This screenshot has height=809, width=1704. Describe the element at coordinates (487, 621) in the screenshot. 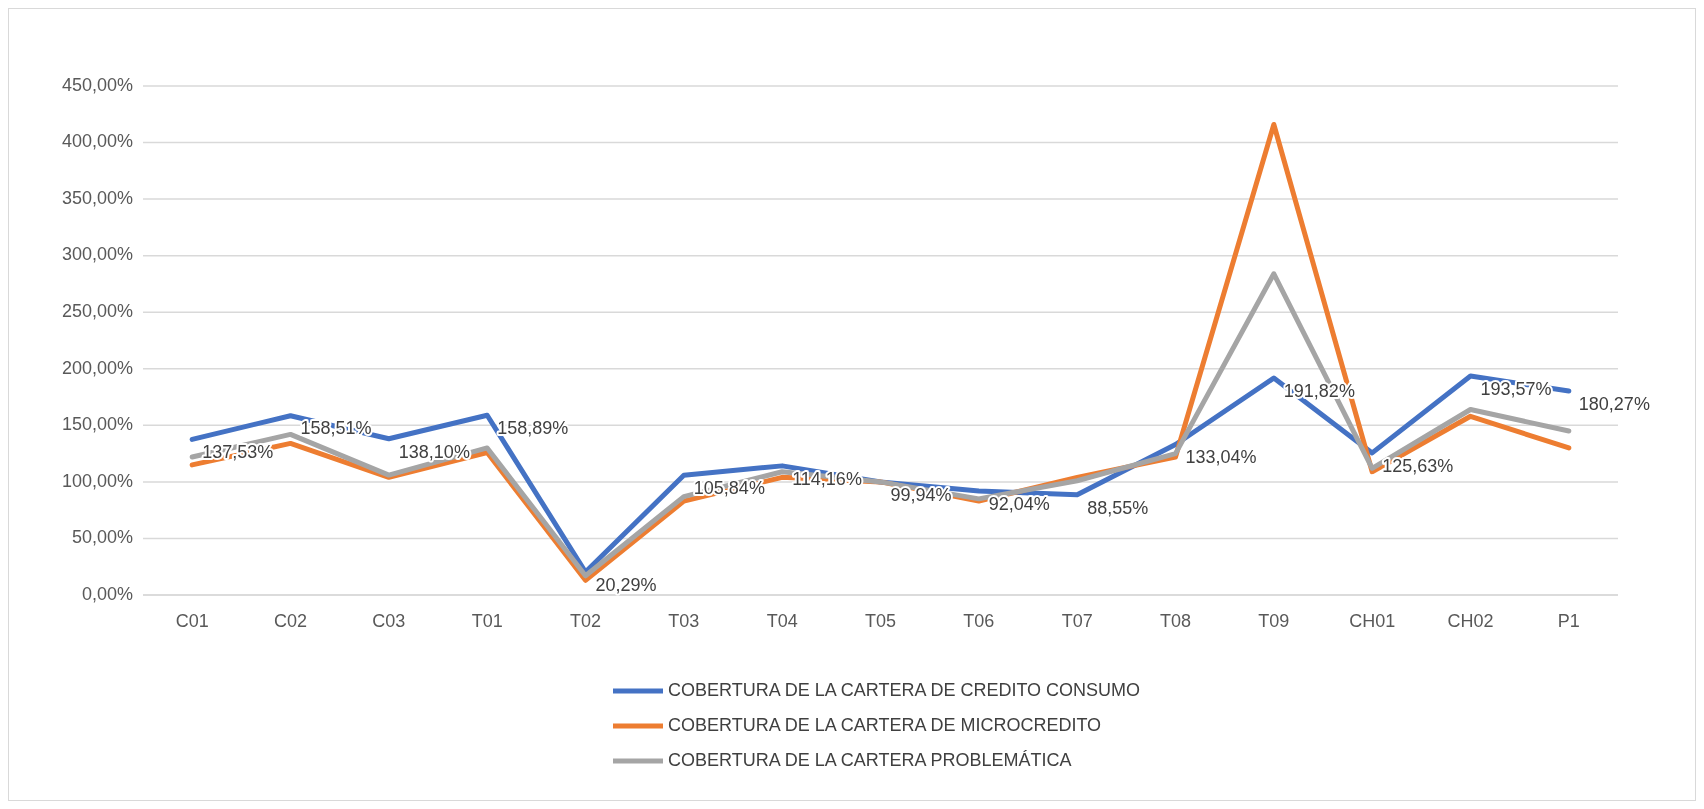

I see `x-tick-label: T01` at that location.